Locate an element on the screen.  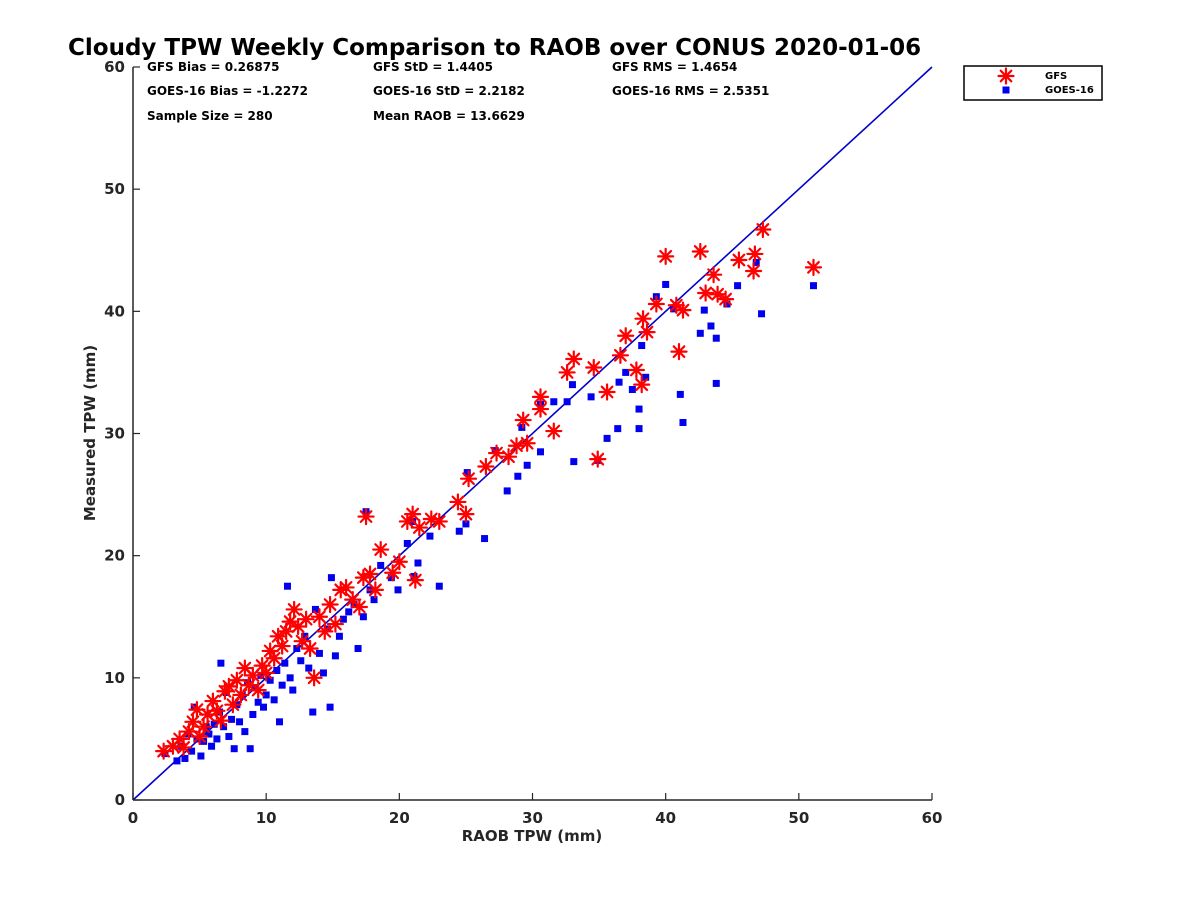
stat-gfs-rms: GFS RMS = 1.4654 is located at coordinates (674, 67).